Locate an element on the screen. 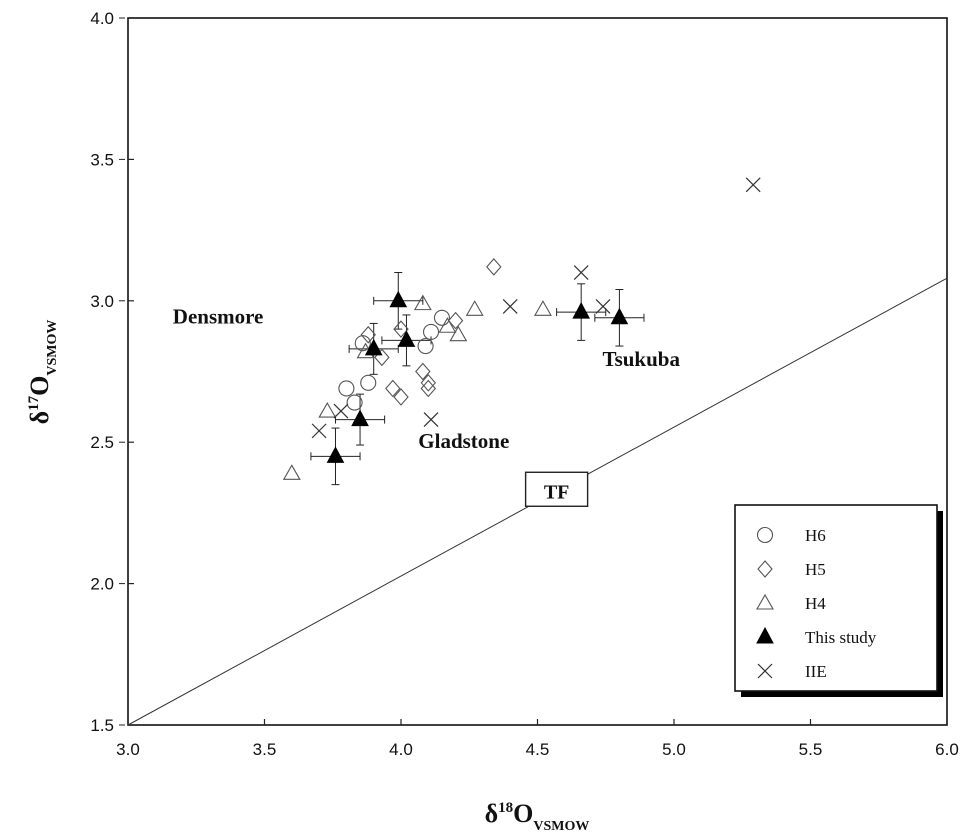 The image size is (968, 837). y-tick-label: 3.0 is located at coordinates (102, 301).